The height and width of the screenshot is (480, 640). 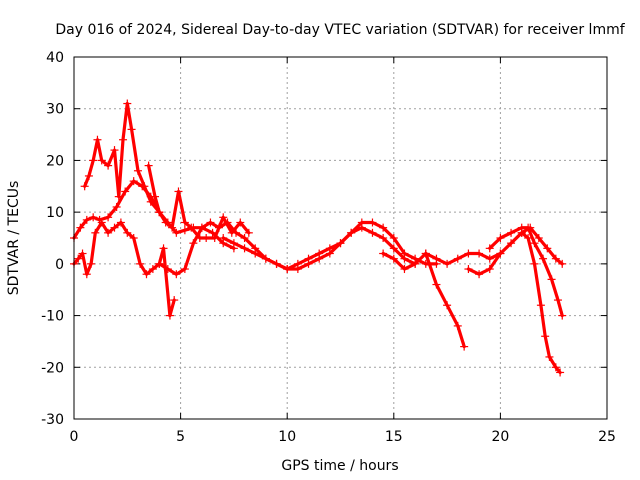 What do you see at coordinates (198, 201) in the screenshot?
I see `series-sat-d` at bounding box center [198, 201].